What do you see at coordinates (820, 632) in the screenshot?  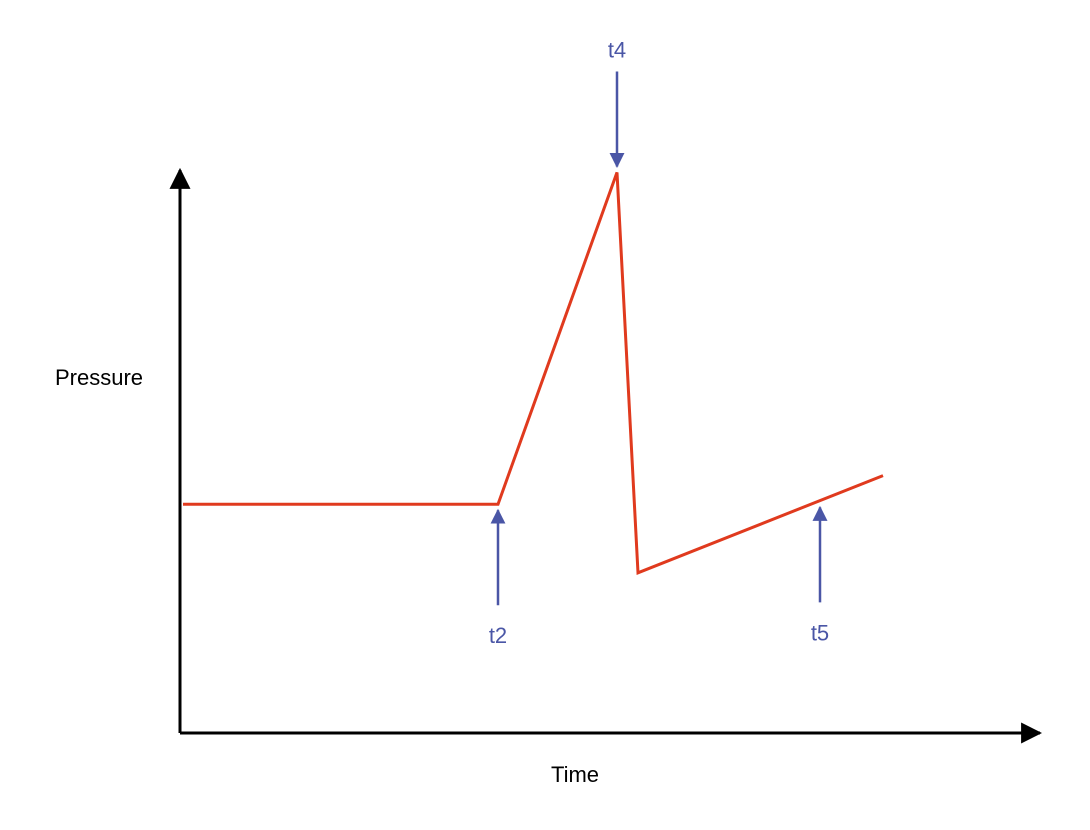 I see `marker-label-t5: t5` at bounding box center [820, 632].